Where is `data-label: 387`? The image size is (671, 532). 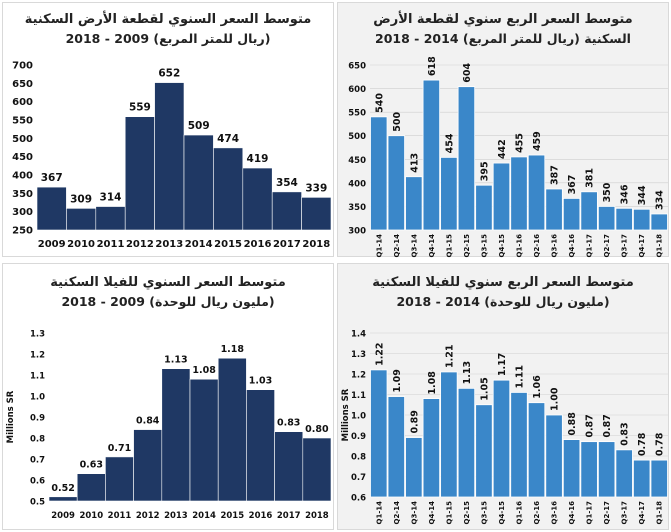
data-label: 387 is located at coordinates (555, 175).